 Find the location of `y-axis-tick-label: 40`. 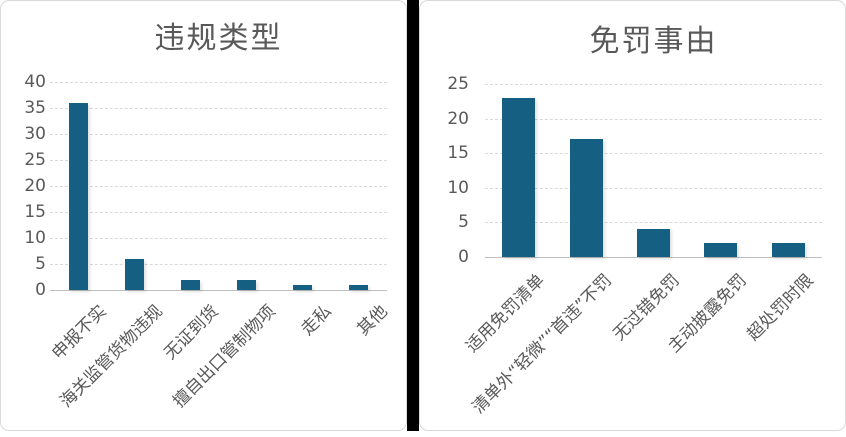

y-axis-tick-label: 40 is located at coordinates (35, 82).